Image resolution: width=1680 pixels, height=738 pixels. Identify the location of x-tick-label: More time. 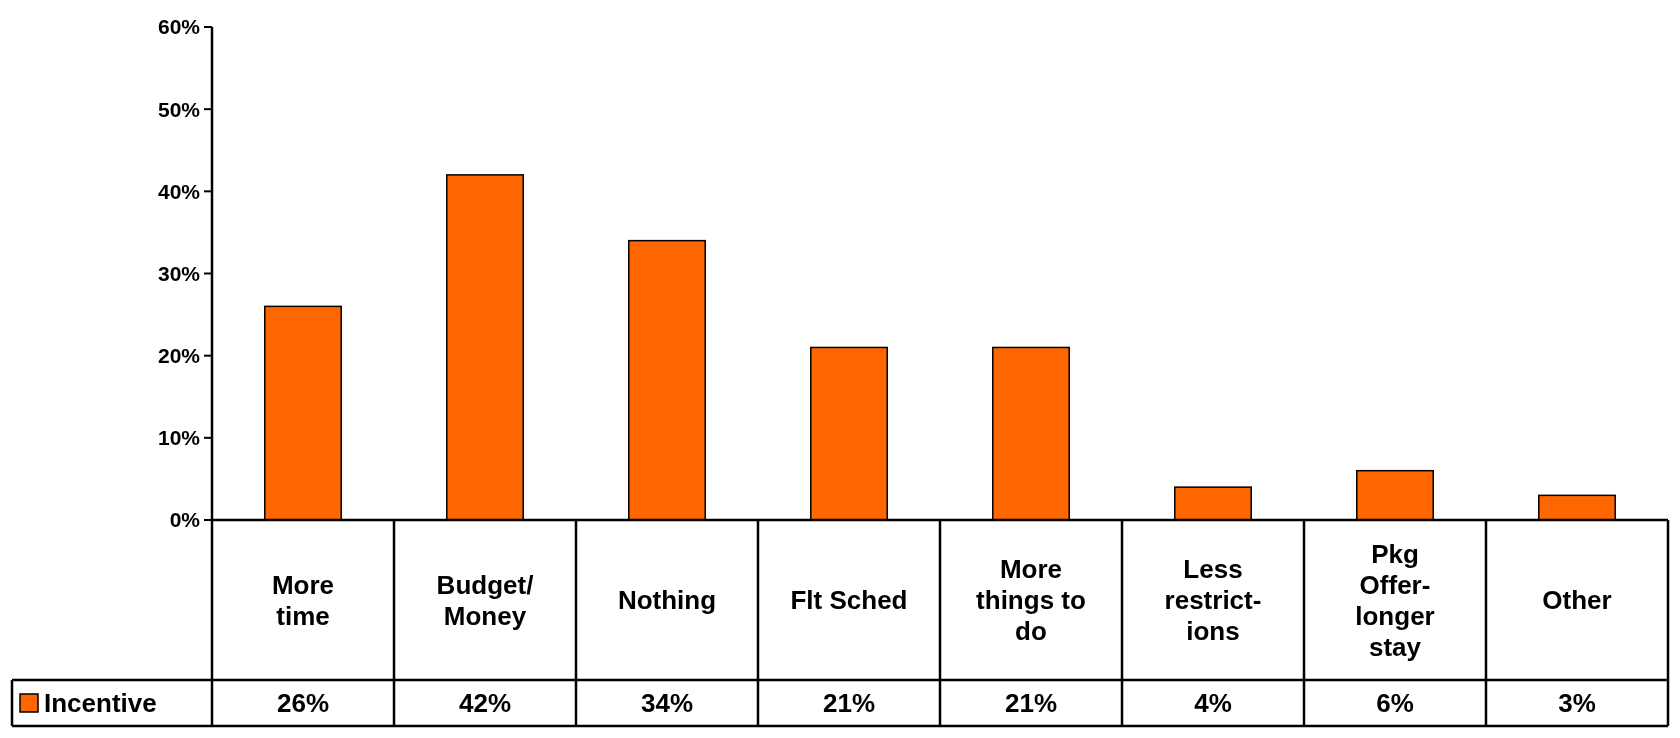
(303, 600).